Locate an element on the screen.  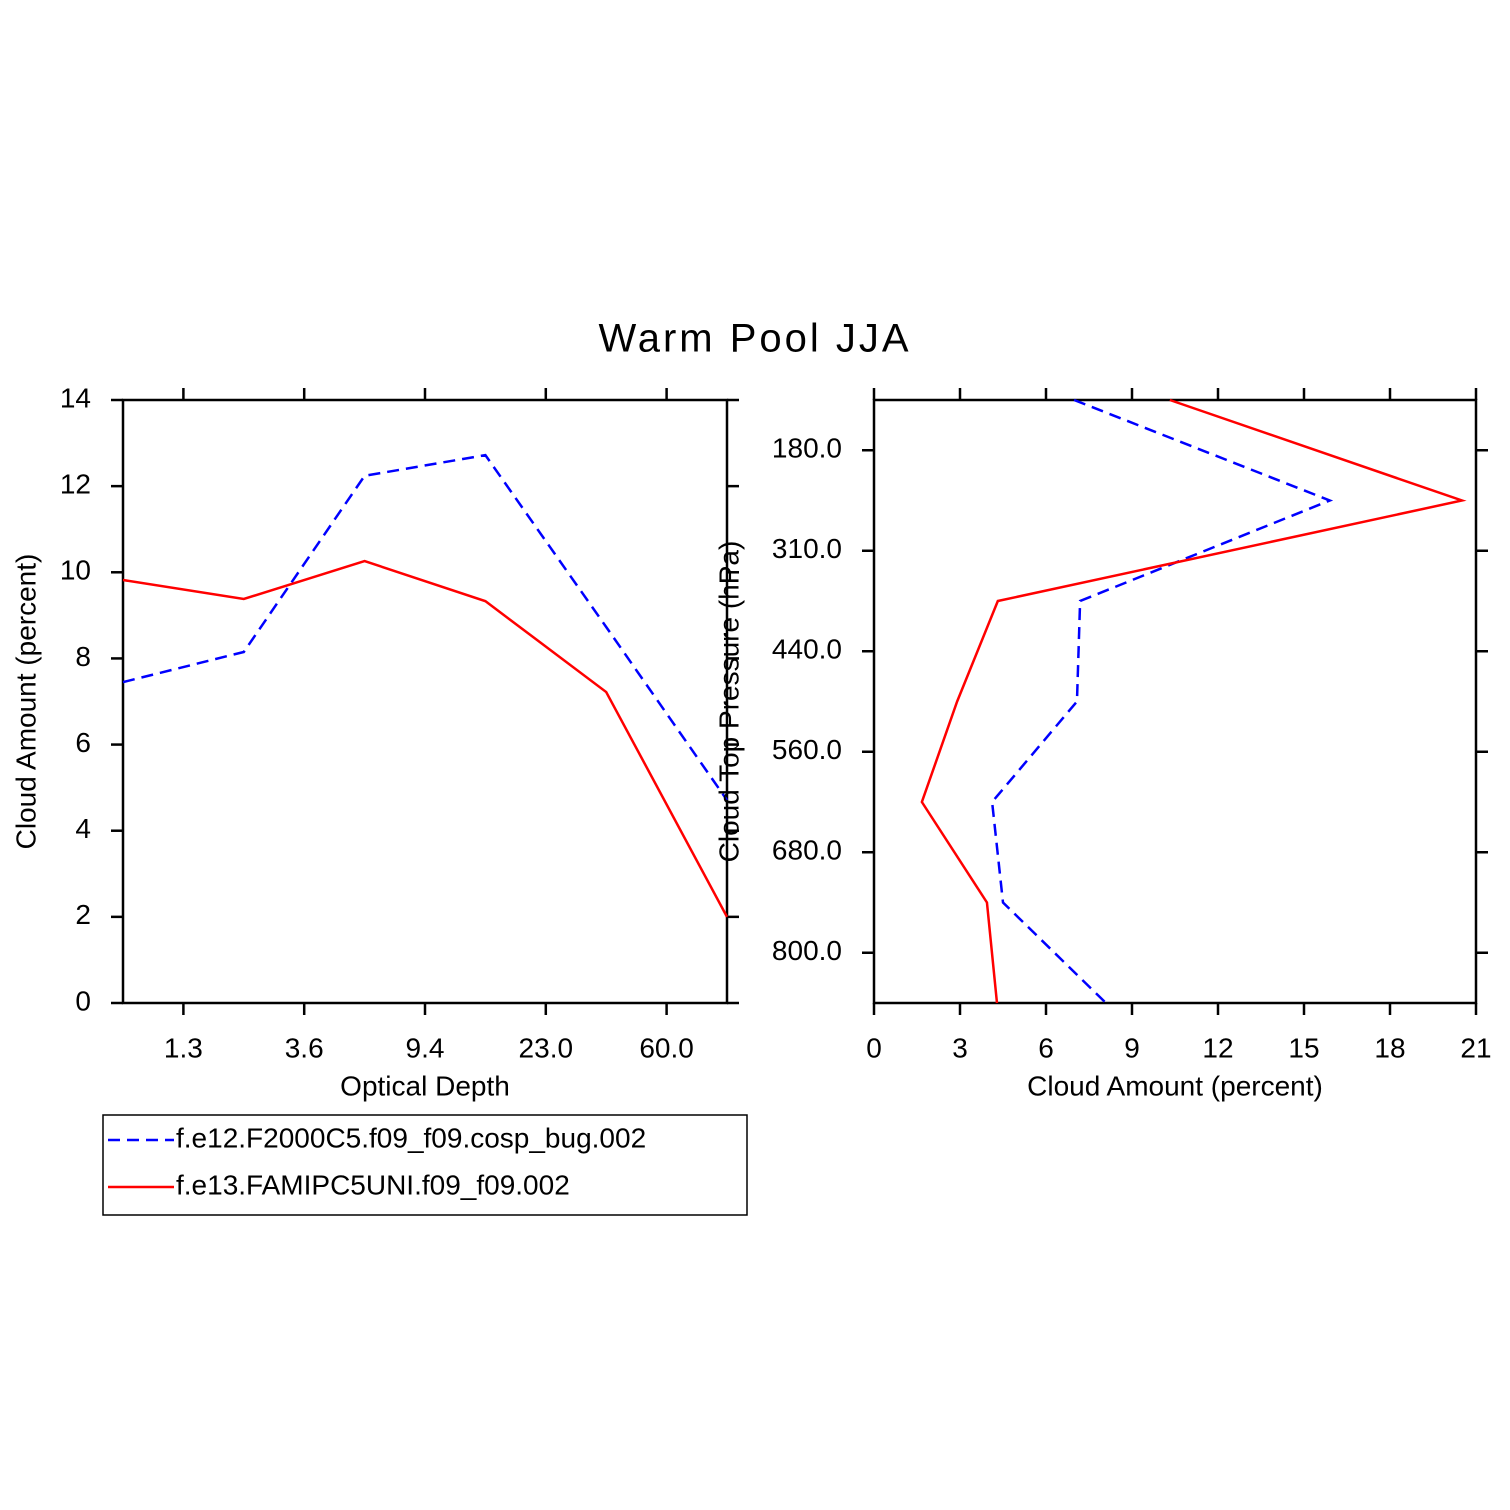
y-tick-label: 6 is located at coordinates (83, 742).